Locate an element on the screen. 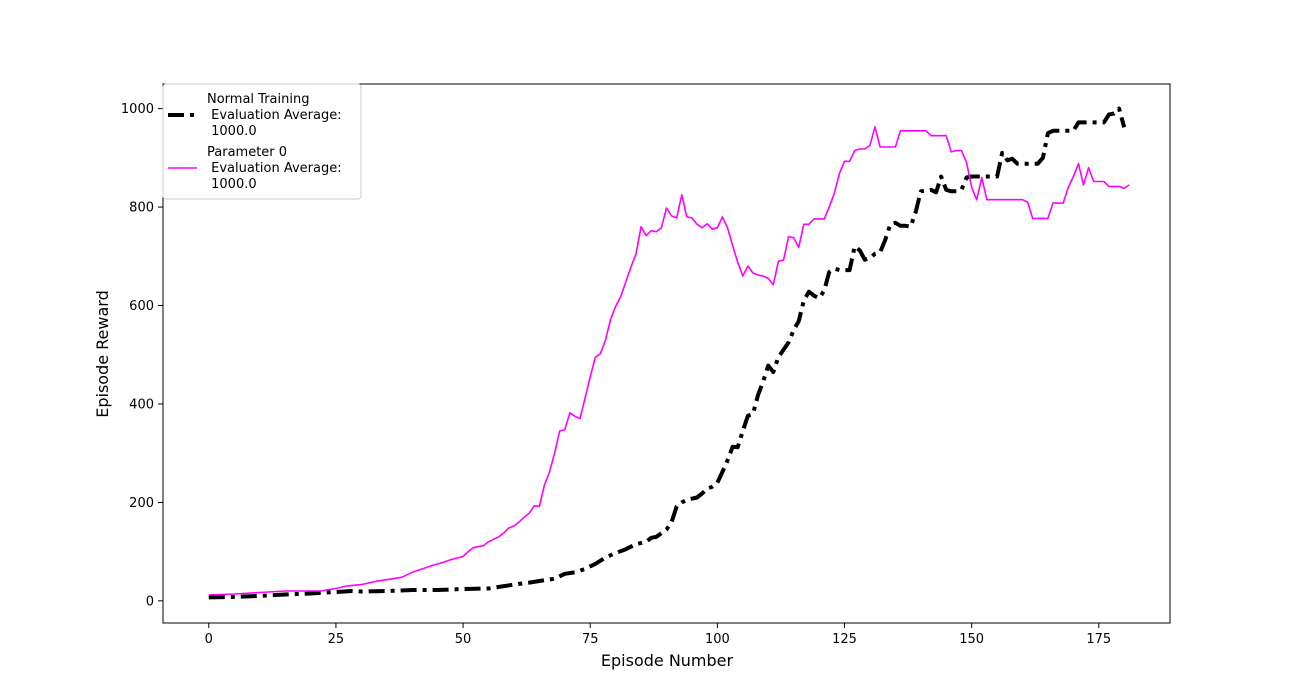 The image size is (1300, 700). x-axis-ticks: 0 25 50 75 100 125 150 175 is located at coordinates (658, 635).